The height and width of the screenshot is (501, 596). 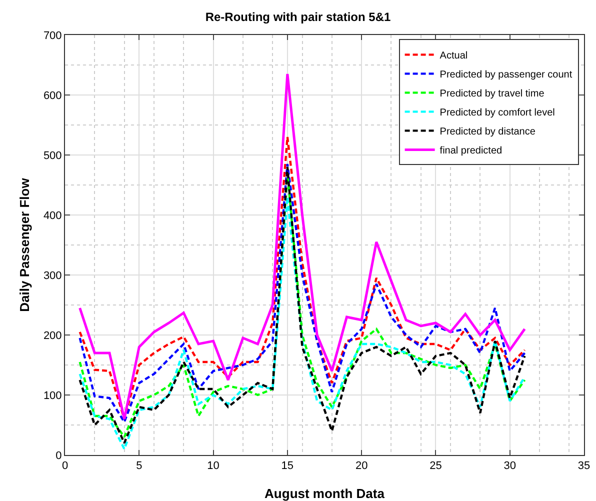 What do you see at coordinates (497, 113) in the screenshot?
I see `legend-label: Predicted by comfort level` at bounding box center [497, 113].